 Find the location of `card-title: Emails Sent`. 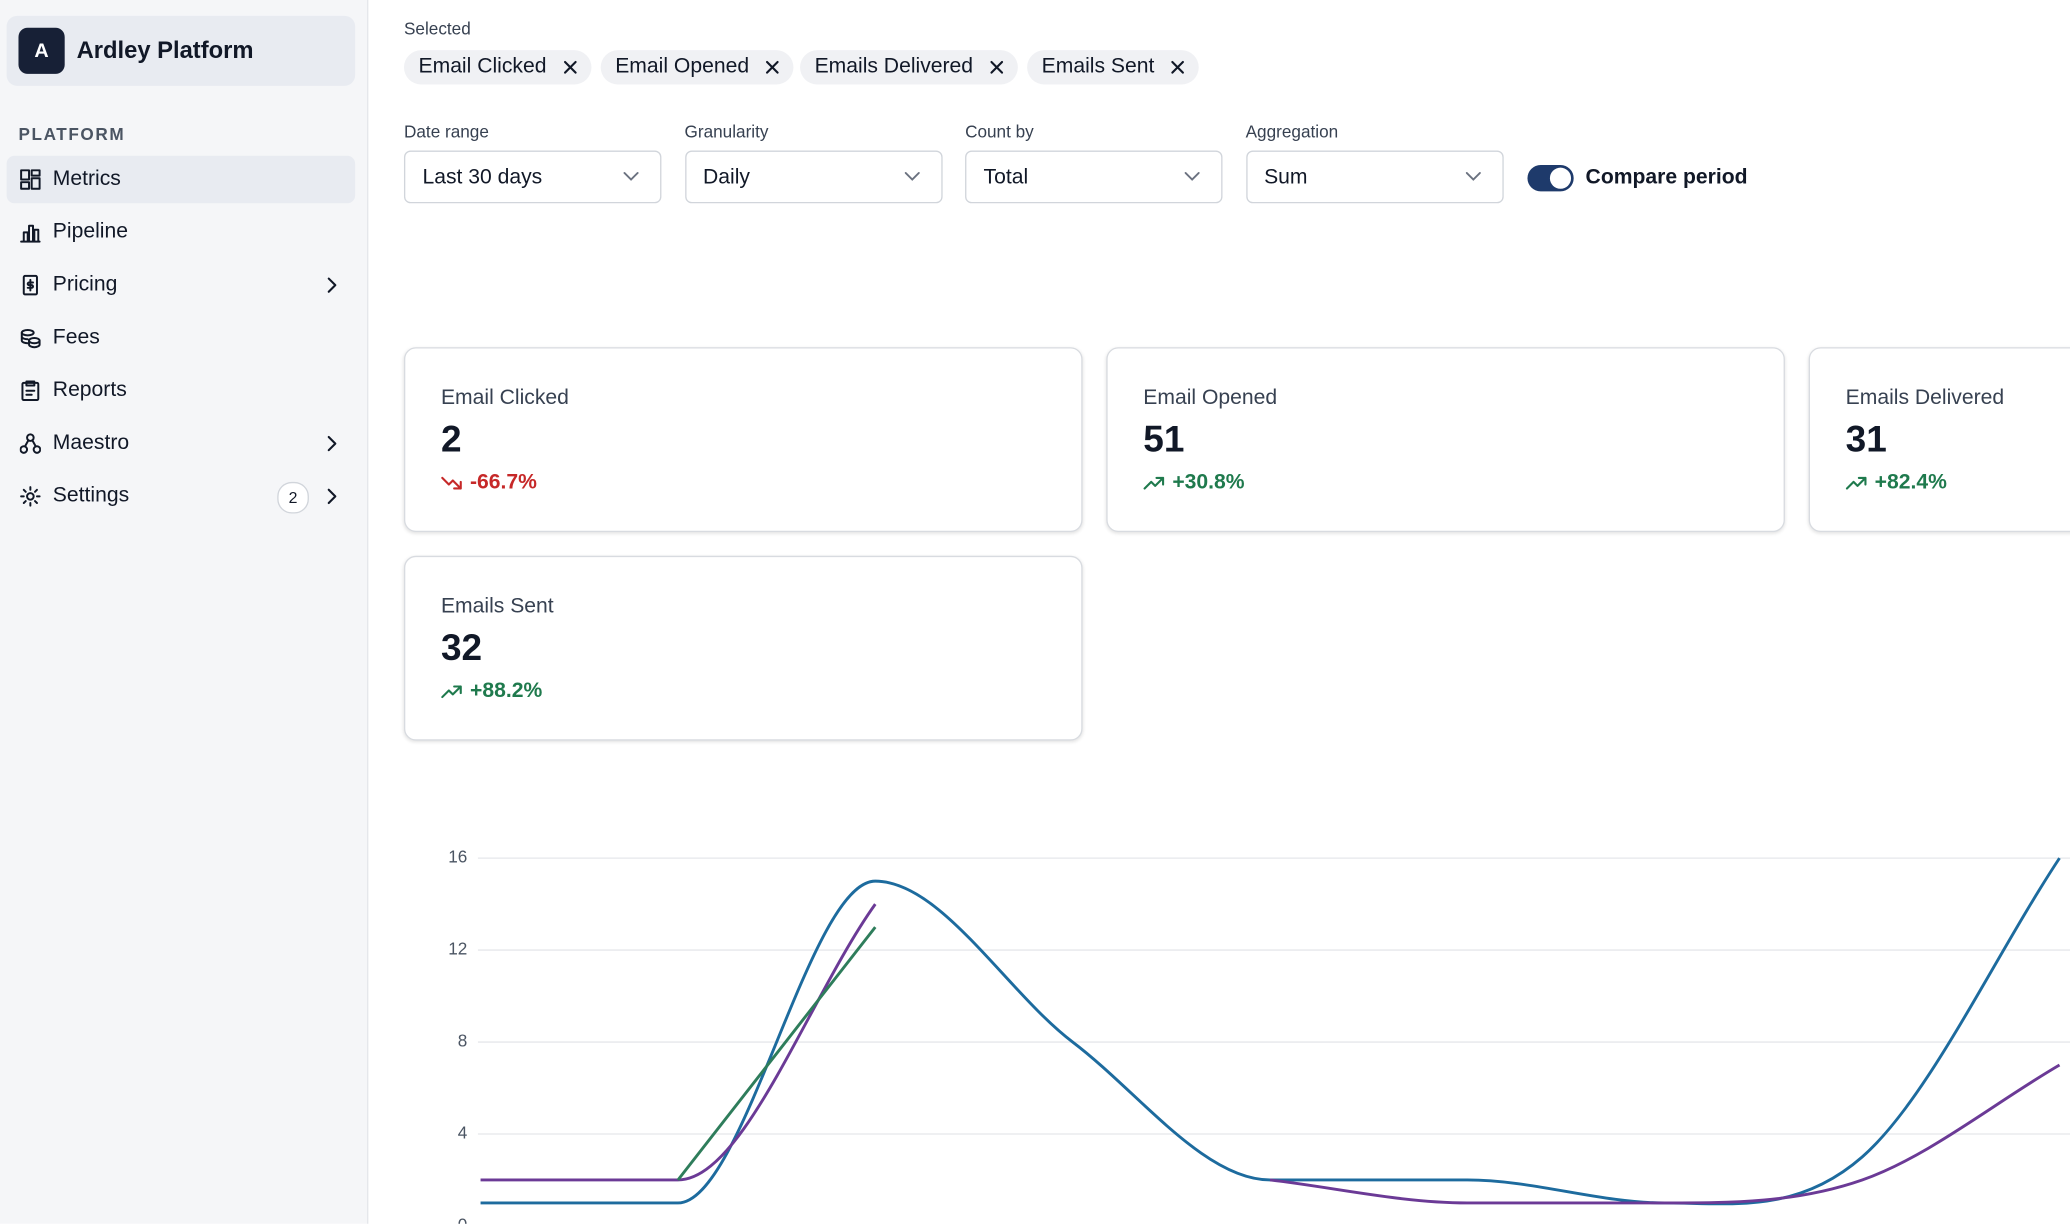

card-title: Emails Sent is located at coordinates (497, 606).